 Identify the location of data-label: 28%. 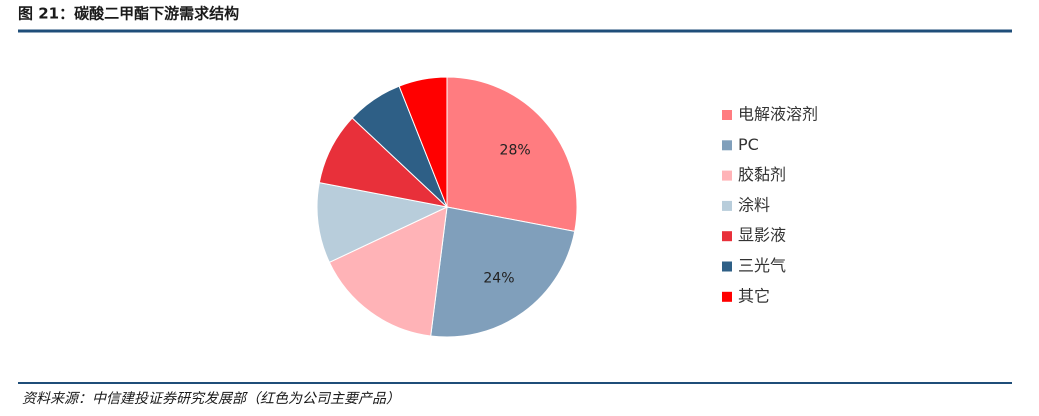
(515, 151).